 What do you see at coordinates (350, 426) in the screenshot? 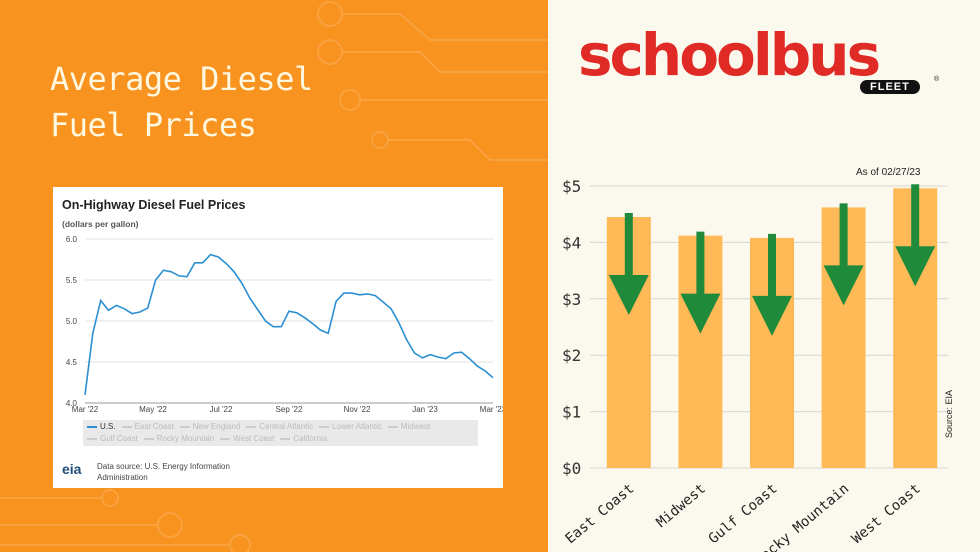
I see `eia-legend-item: Lower Atlantic` at bounding box center [350, 426].